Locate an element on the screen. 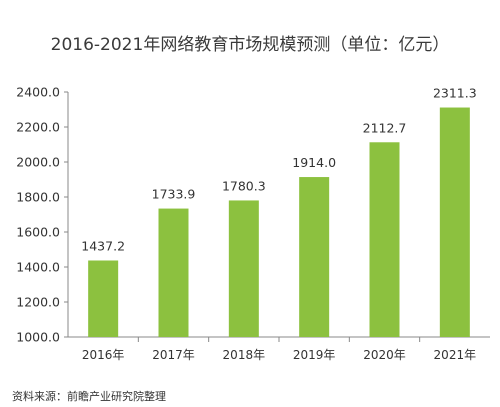  y-tick-label: 1200.0 is located at coordinates (38, 302).